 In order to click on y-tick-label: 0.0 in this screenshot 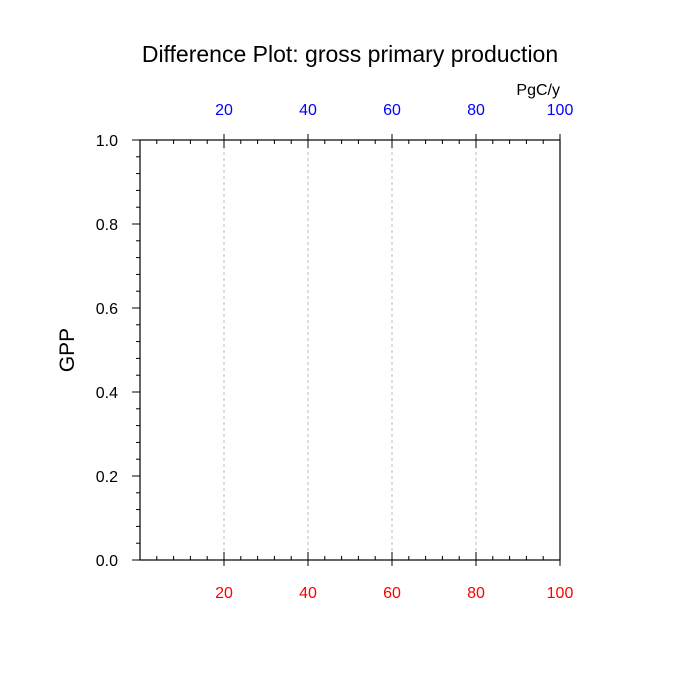, I will do `click(107, 561)`.